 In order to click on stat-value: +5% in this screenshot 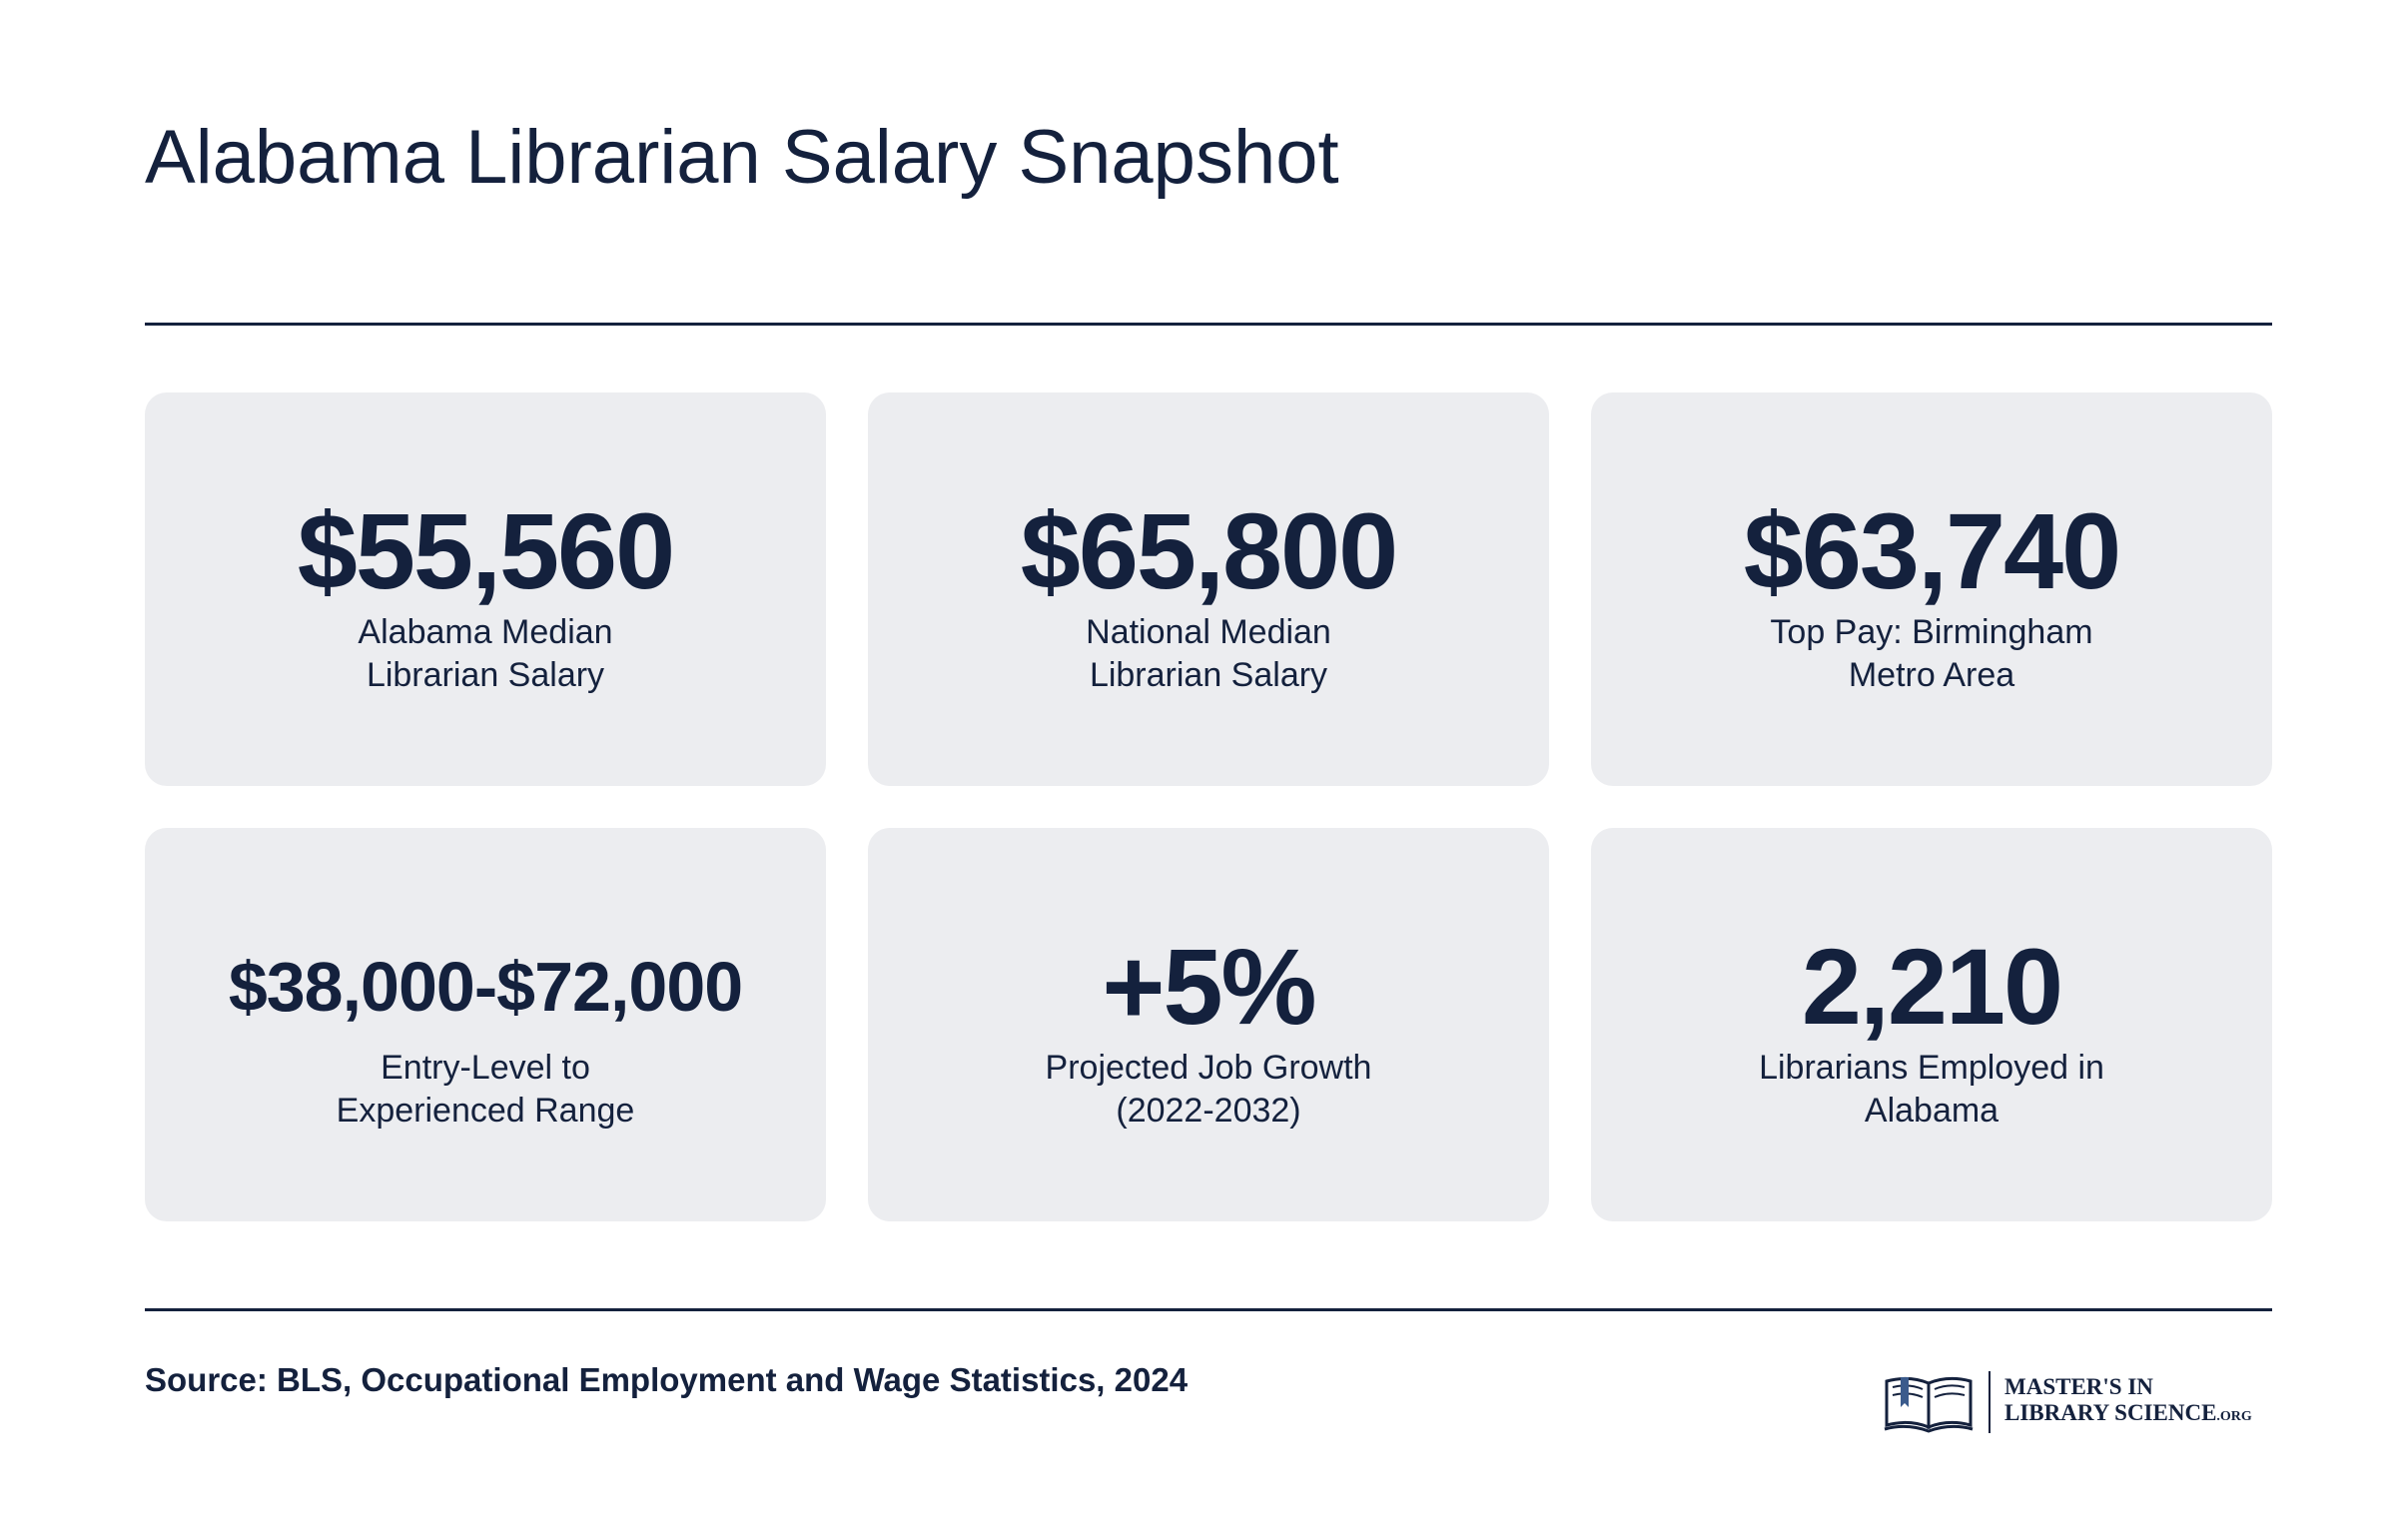, I will do `click(1209, 987)`.